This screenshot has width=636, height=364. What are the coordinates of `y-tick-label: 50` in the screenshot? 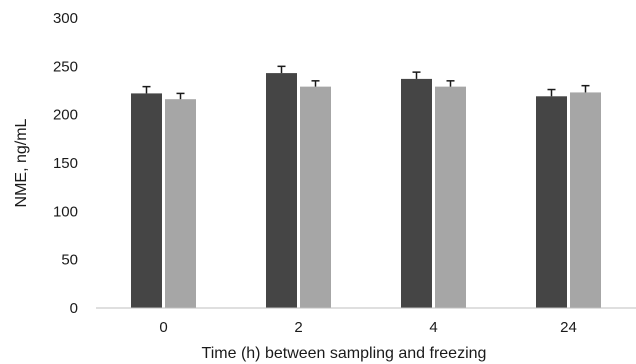 It's located at (69, 260).